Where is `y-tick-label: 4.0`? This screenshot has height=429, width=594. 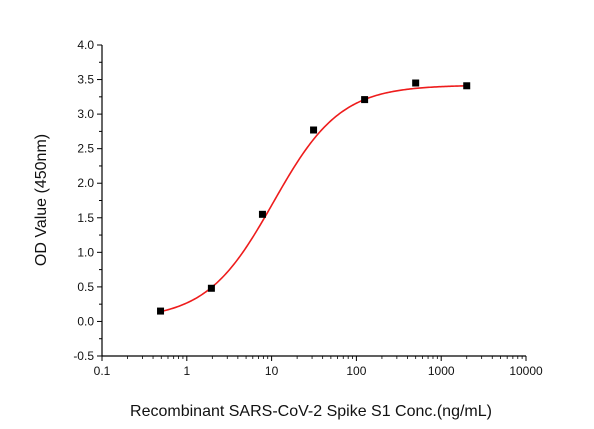
y-tick-label: 4.0 is located at coordinates (85, 45).